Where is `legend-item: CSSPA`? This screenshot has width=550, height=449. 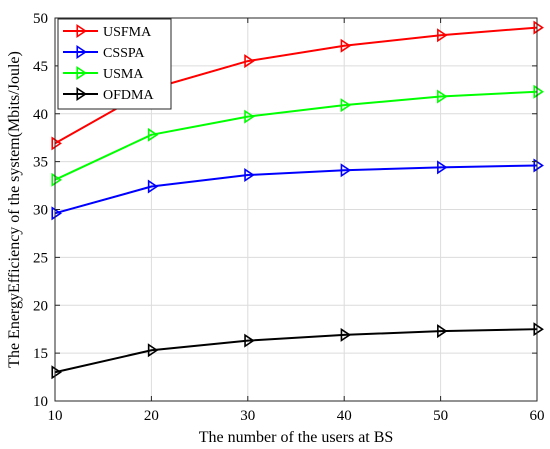
legend-item: CSSPA is located at coordinates (104, 53).